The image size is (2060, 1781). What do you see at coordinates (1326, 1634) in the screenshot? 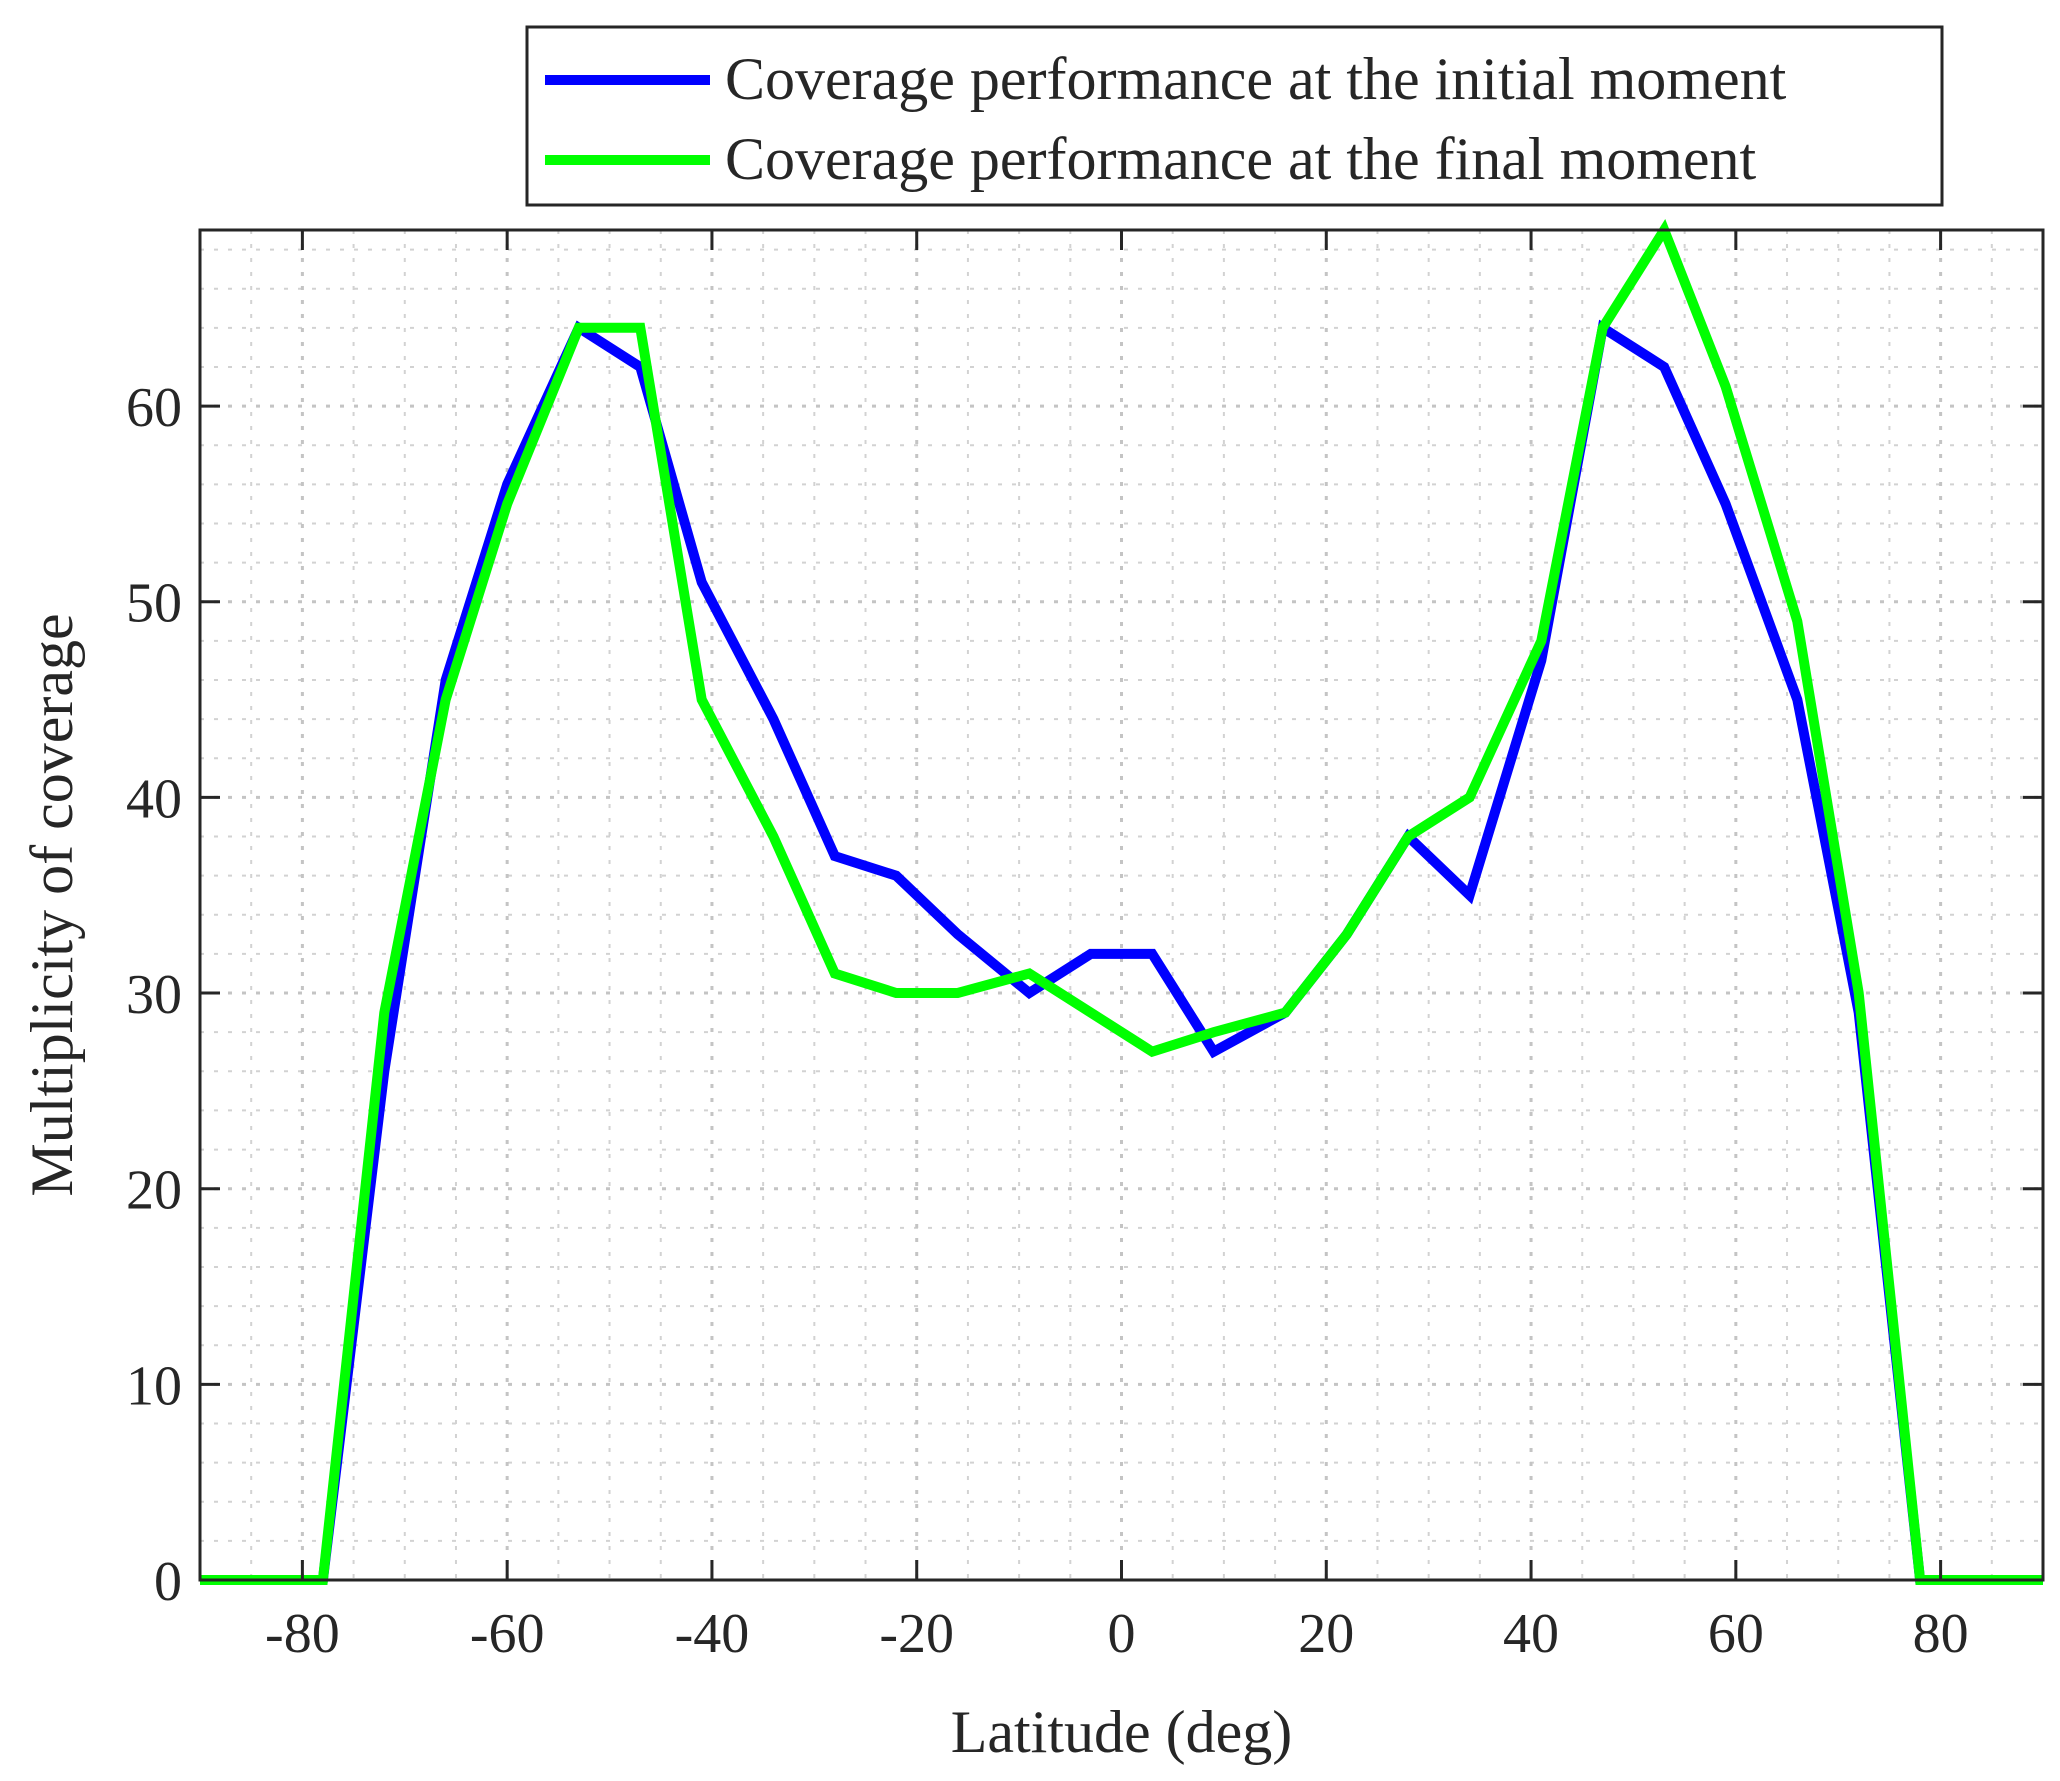
I see `x-tick-label: 20` at bounding box center [1326, 1634].